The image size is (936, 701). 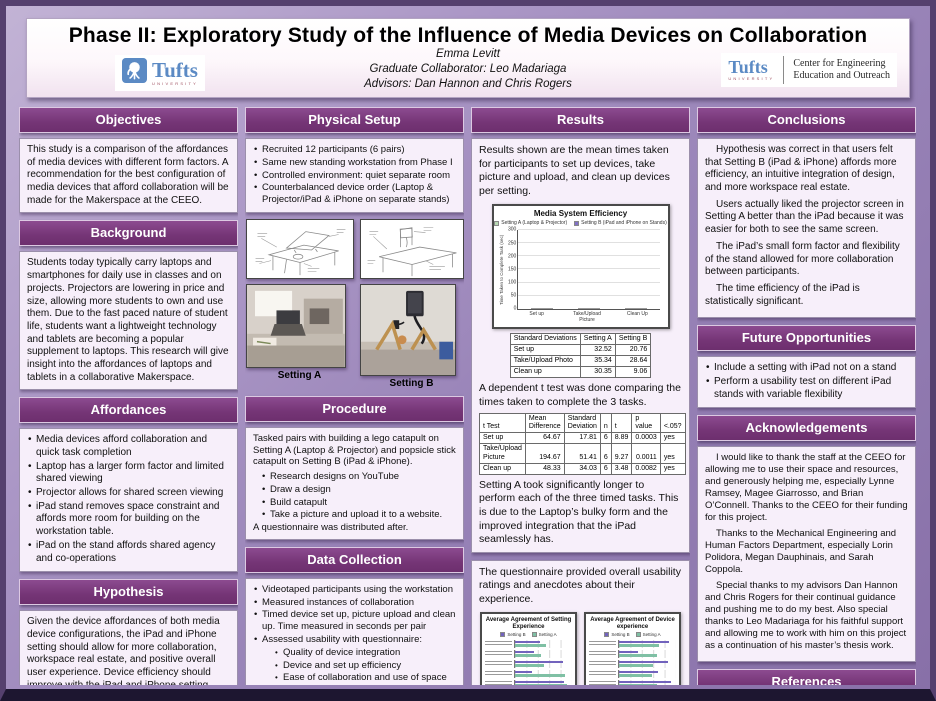 What do you see at coordinates (545, 349) in the screenshot?
I see `table-cell: Set up` at bounding box center [545, 349].